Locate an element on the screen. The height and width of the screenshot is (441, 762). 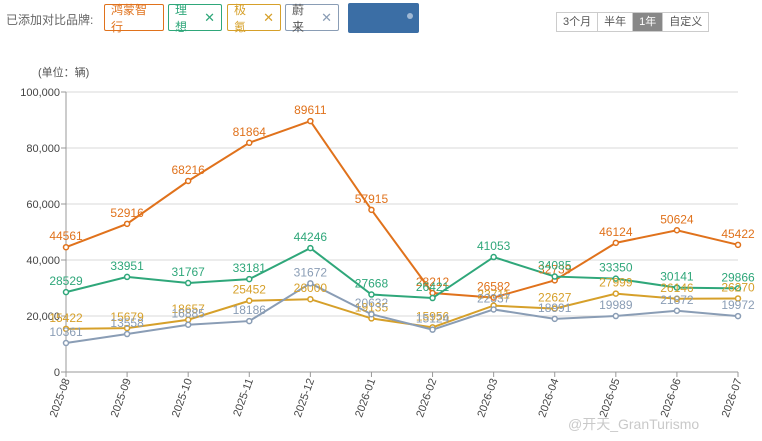
data-label: 52916 is located at coordinates (127, 213).